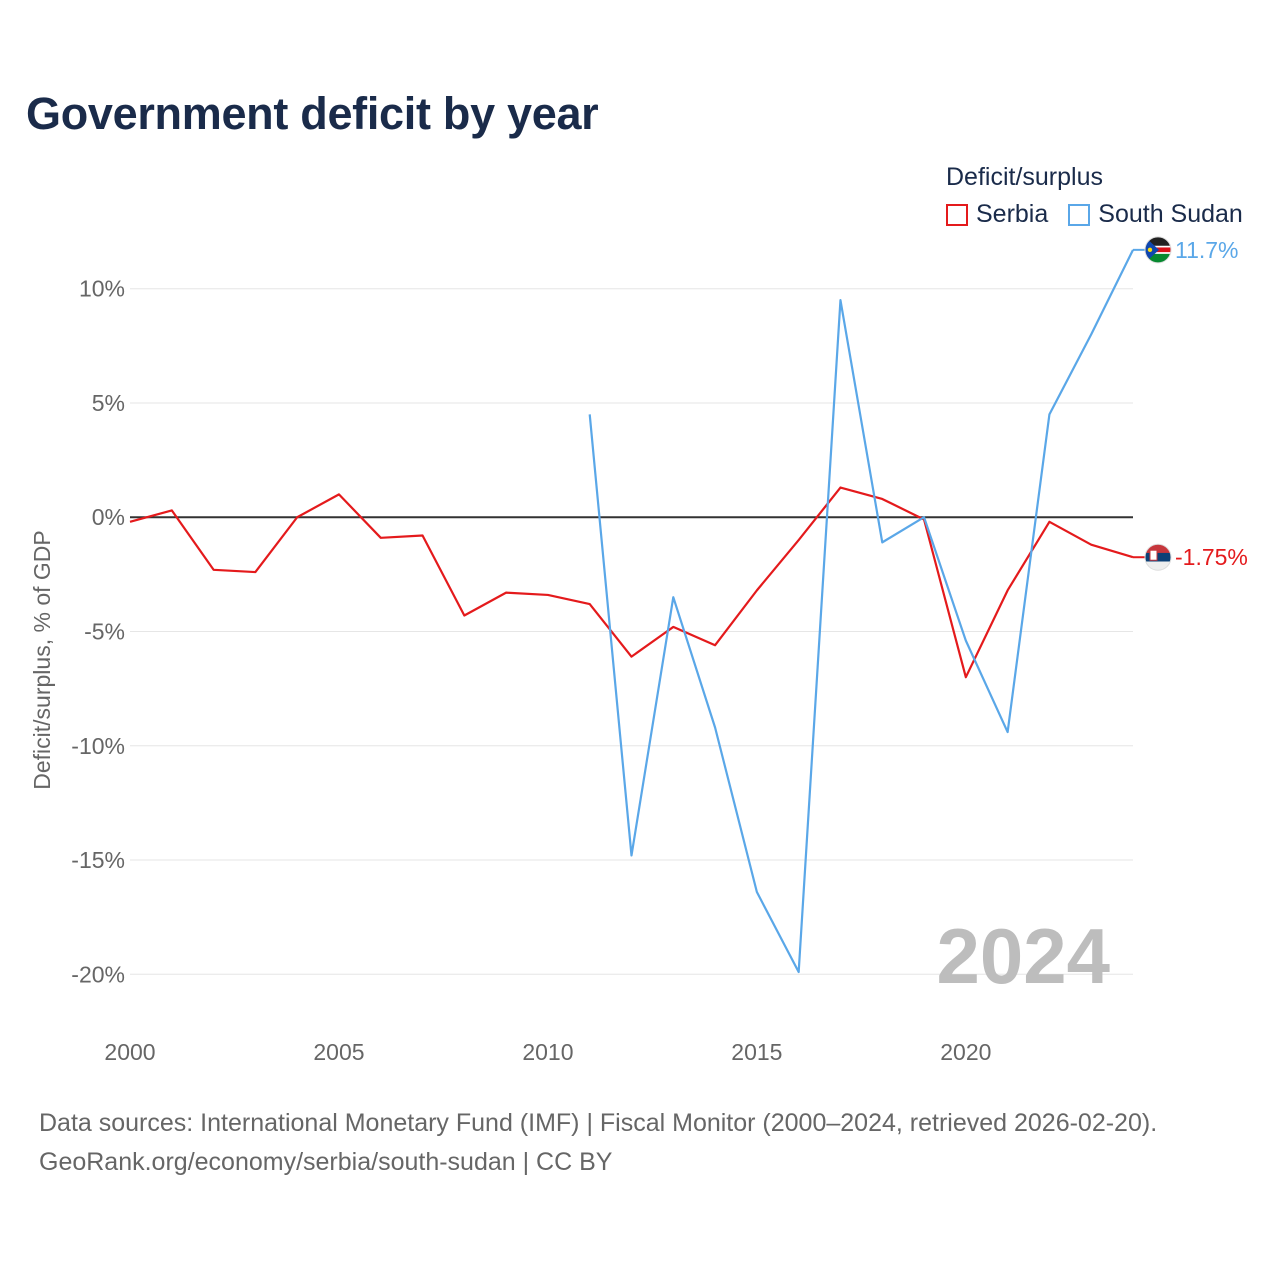 The height and width of the screenshot is (1280, 1280). I want to click on y-tick-label: -15%, so click(98, 860).